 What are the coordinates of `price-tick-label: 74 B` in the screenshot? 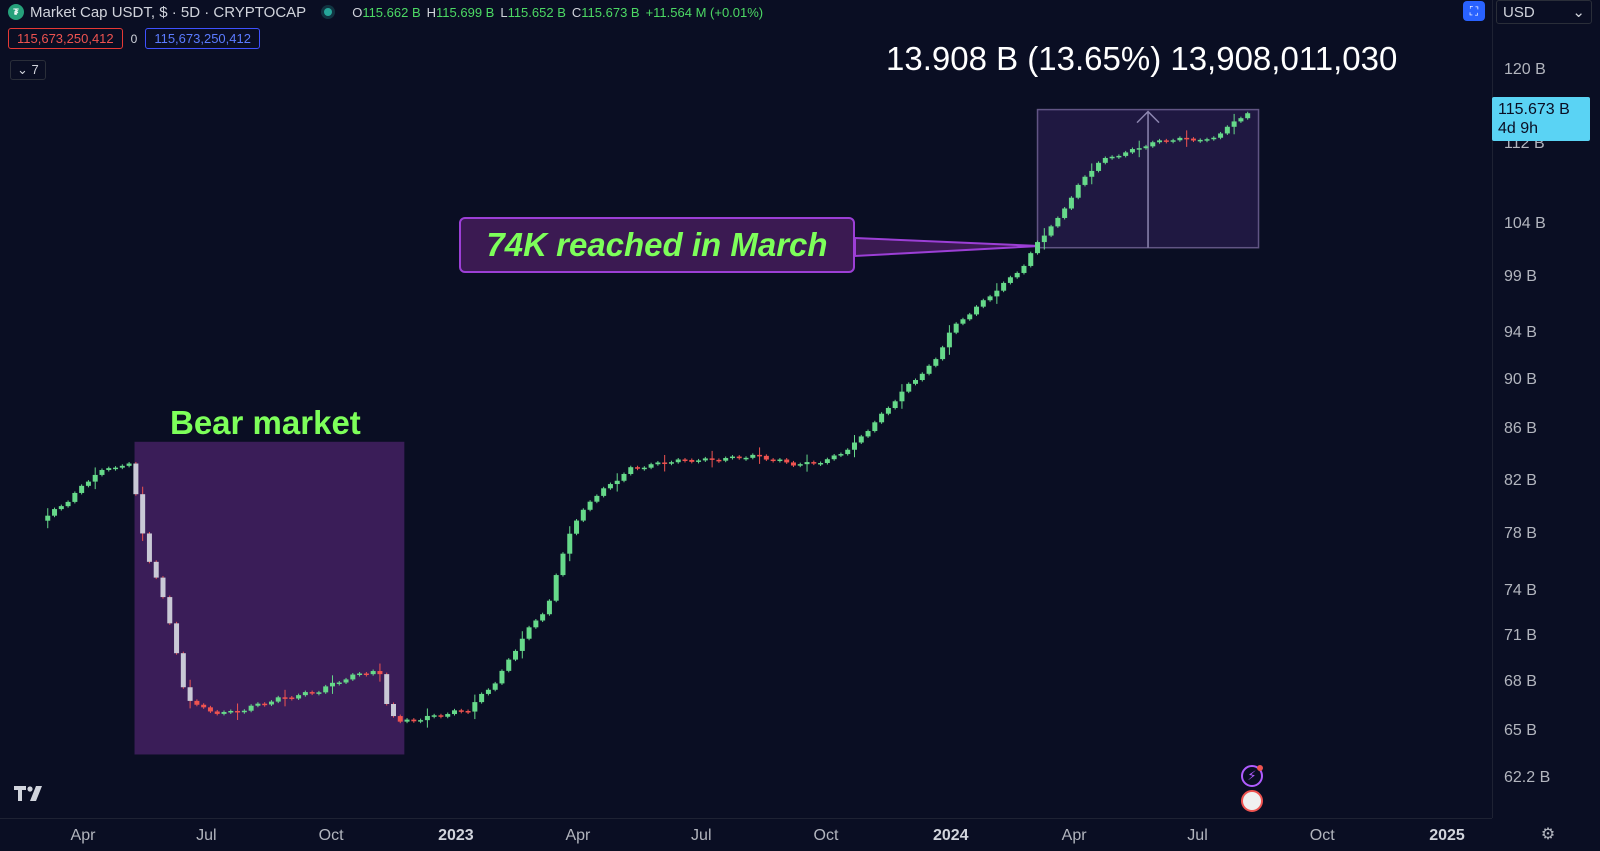 It's located at (1520, 591).